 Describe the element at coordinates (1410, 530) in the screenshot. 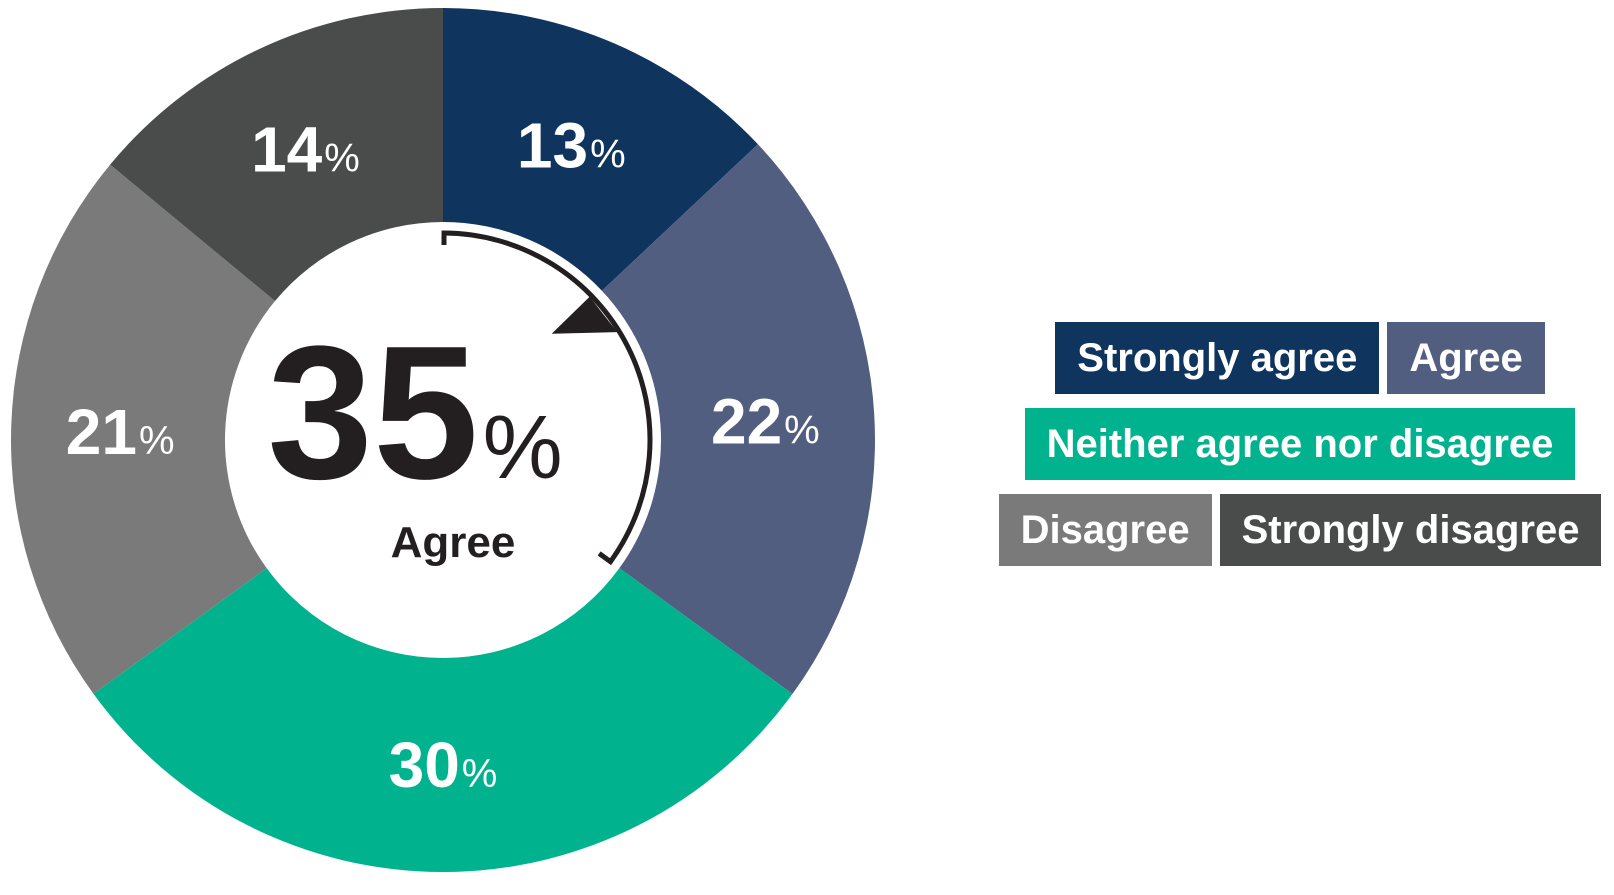

I see `legend-item-strongly-disagree: Strongly disagree` at that location.